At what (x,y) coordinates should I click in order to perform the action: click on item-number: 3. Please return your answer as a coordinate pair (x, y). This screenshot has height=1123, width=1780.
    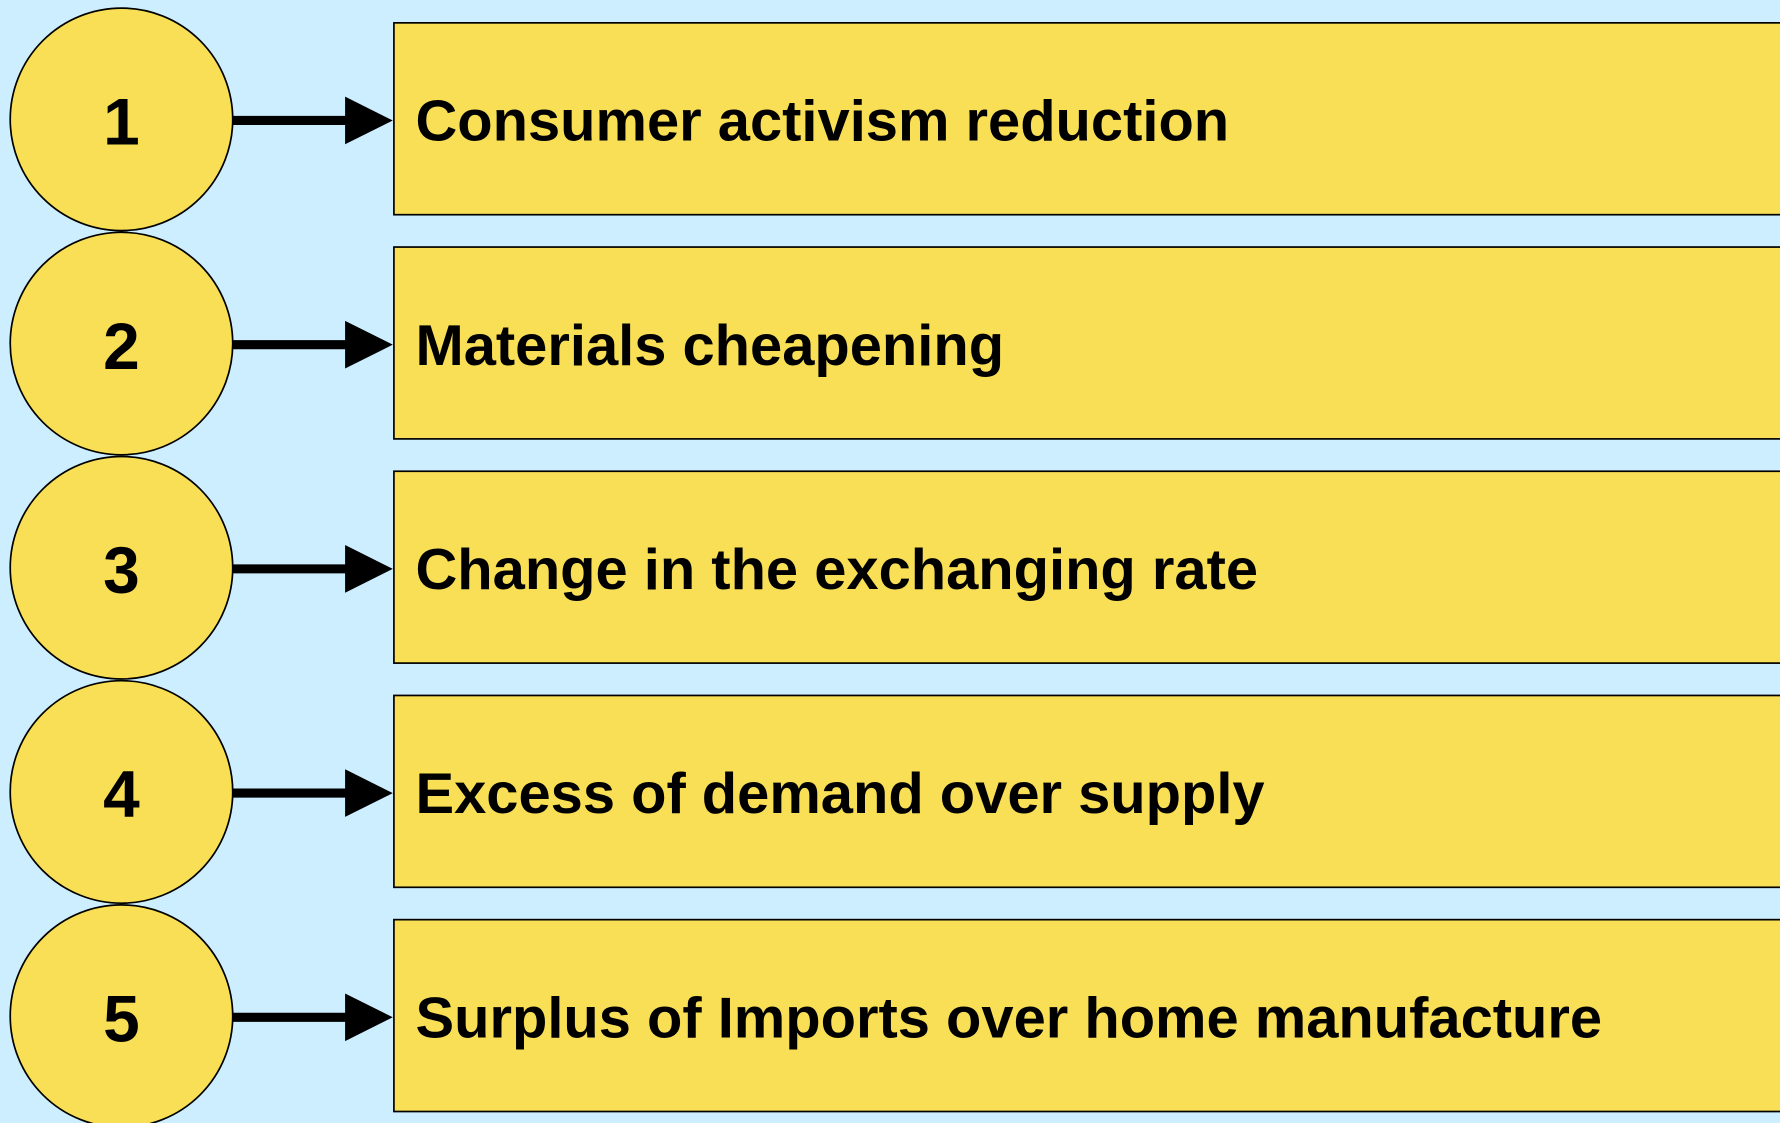
    Looking at the image, I should click on (121, 570).